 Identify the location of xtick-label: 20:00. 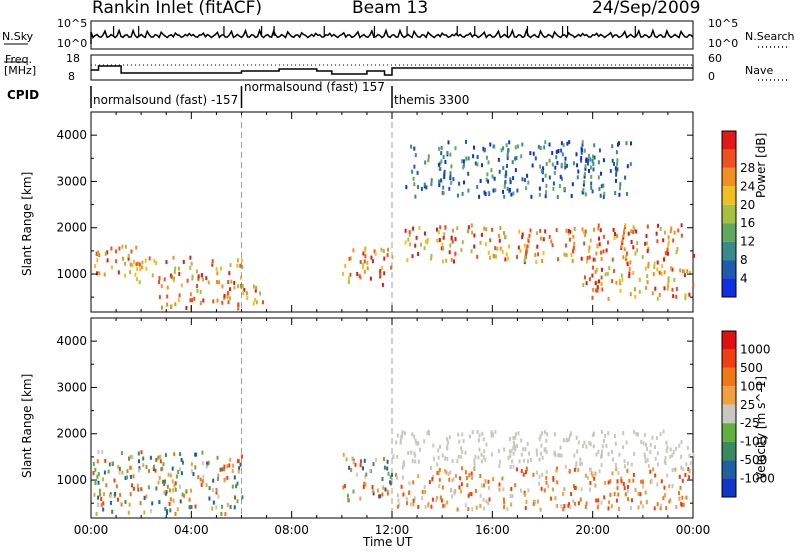
(592, 530).